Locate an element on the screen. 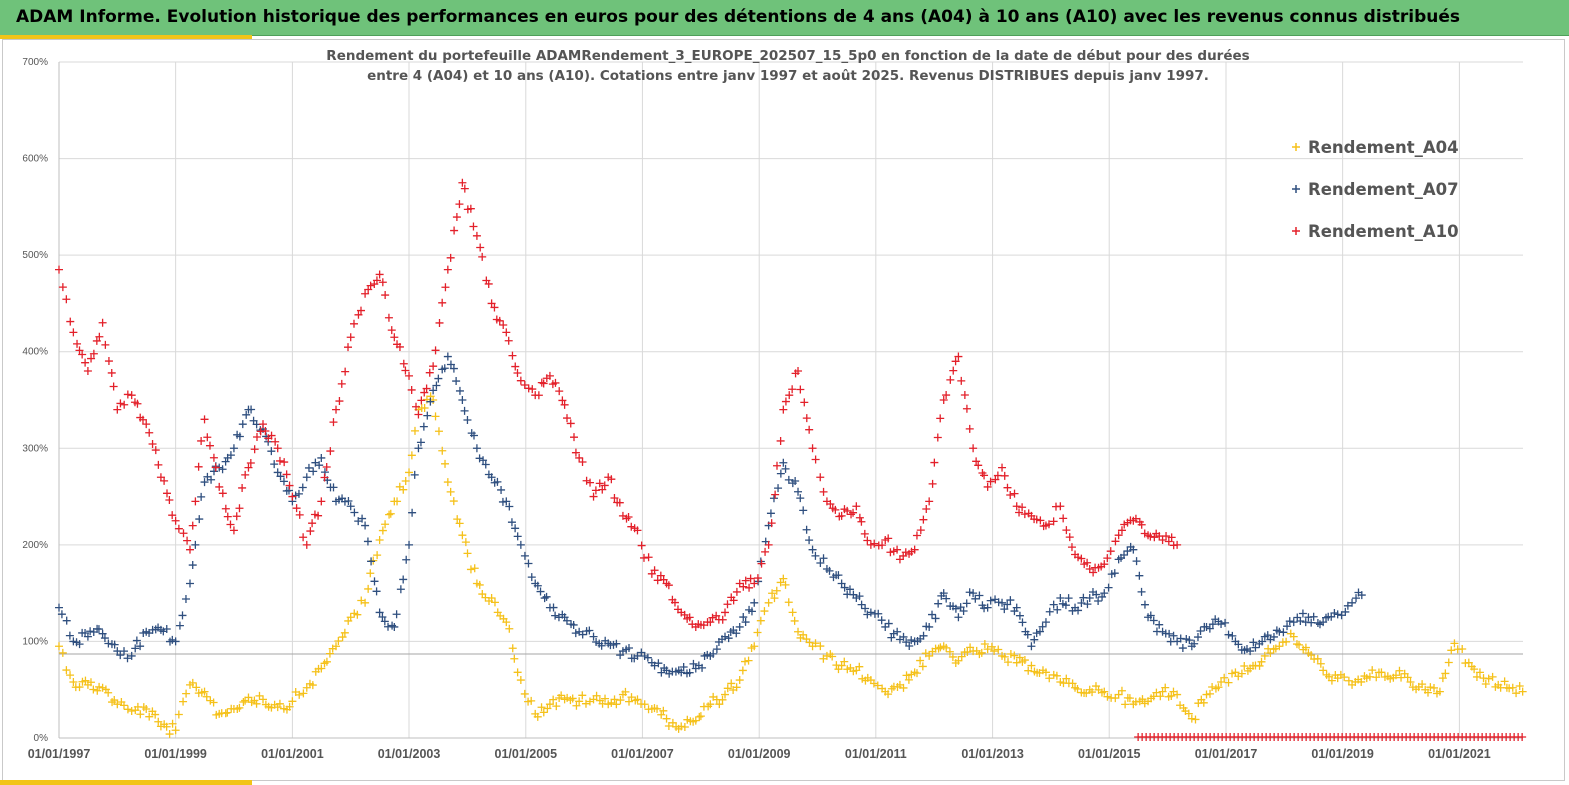 The image size is (1569, 785). legend-marker is located at coordinates (1296, 189).